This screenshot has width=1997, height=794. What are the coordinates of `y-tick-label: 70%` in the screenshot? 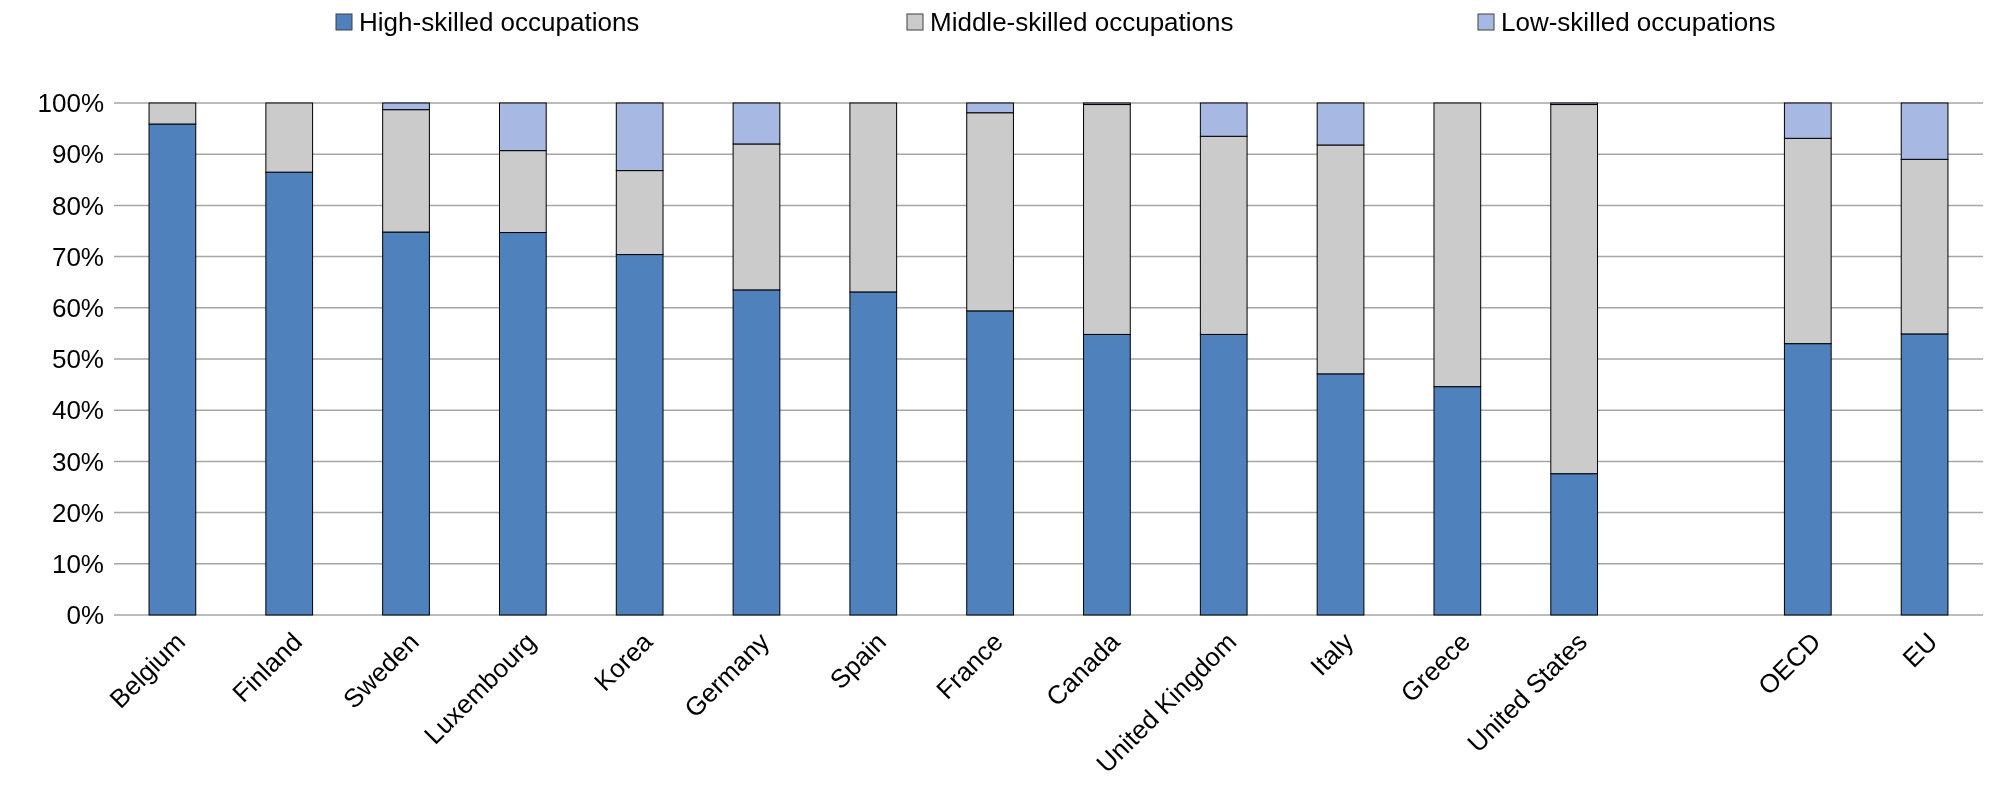 It's located at (77, 256).